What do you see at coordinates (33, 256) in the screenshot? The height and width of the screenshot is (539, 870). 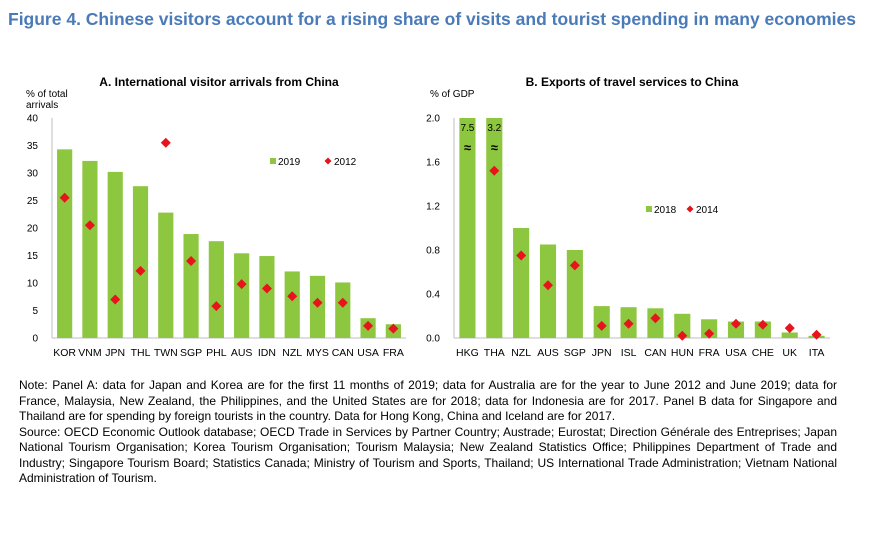 I see `y-tick-label: 15` at bounding box center [33, 256].